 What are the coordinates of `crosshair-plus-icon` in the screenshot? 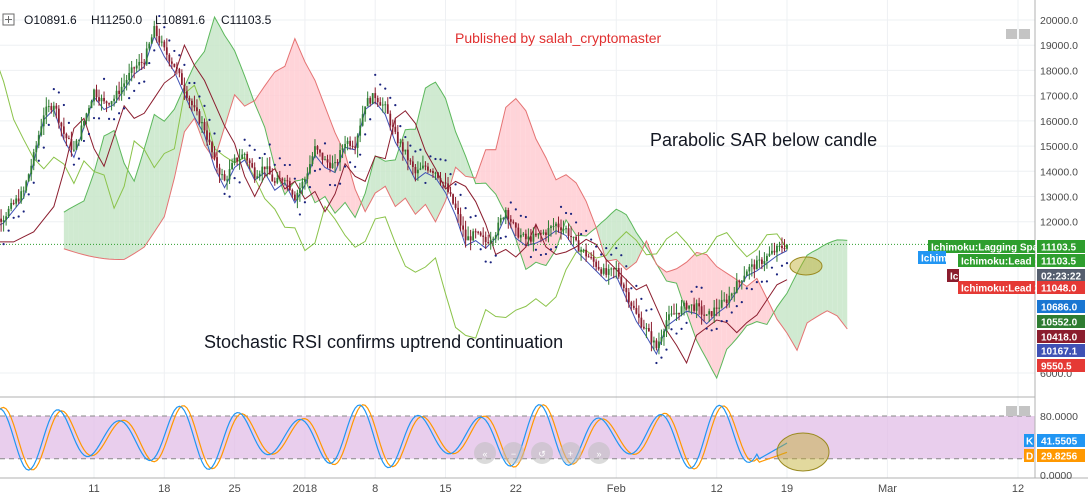 It's located at (8, 19).